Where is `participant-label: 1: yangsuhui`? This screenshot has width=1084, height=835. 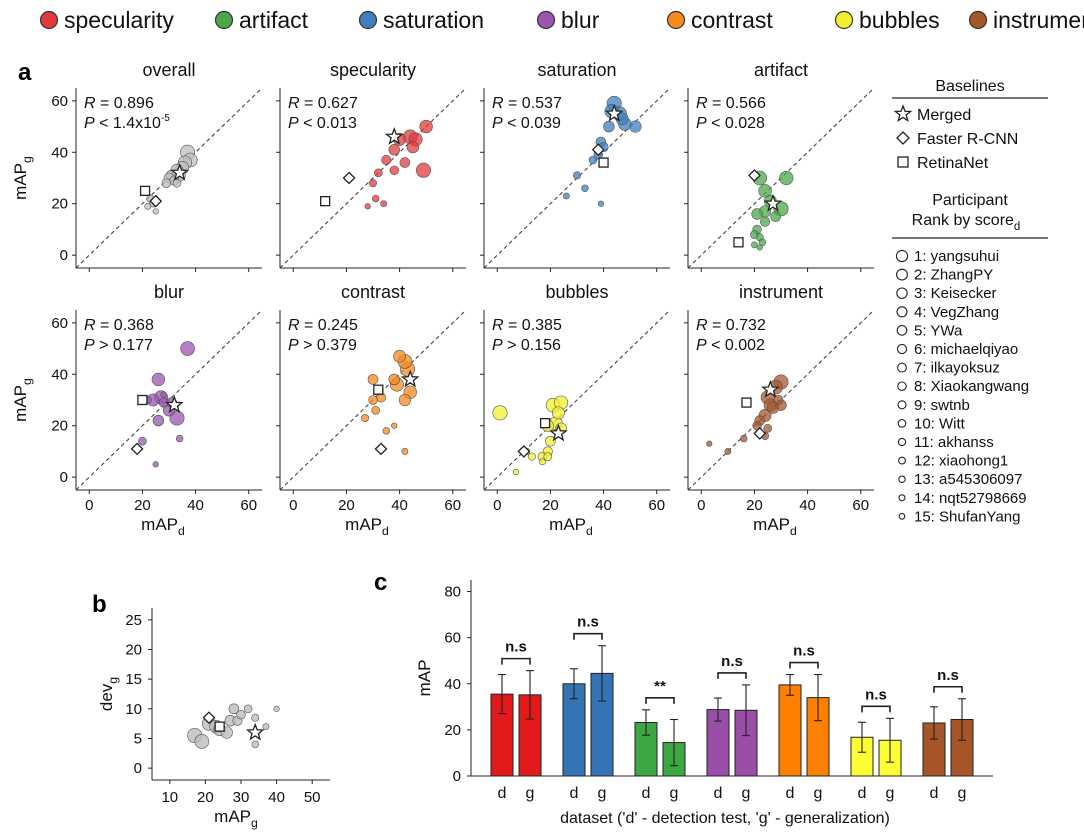 participant-label: 1: yangsuhui is located at coordinates (956, 256).